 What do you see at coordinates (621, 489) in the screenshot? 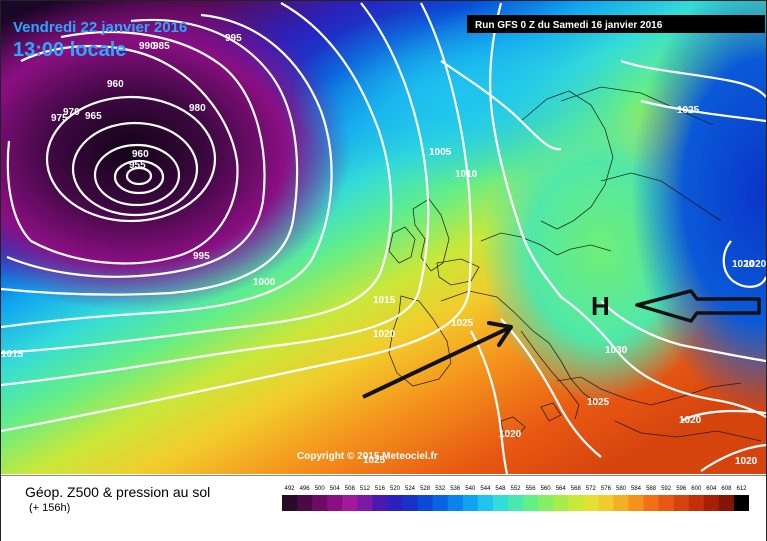
I see `scale-tick-label: 580` at bounding box center [621, 489].